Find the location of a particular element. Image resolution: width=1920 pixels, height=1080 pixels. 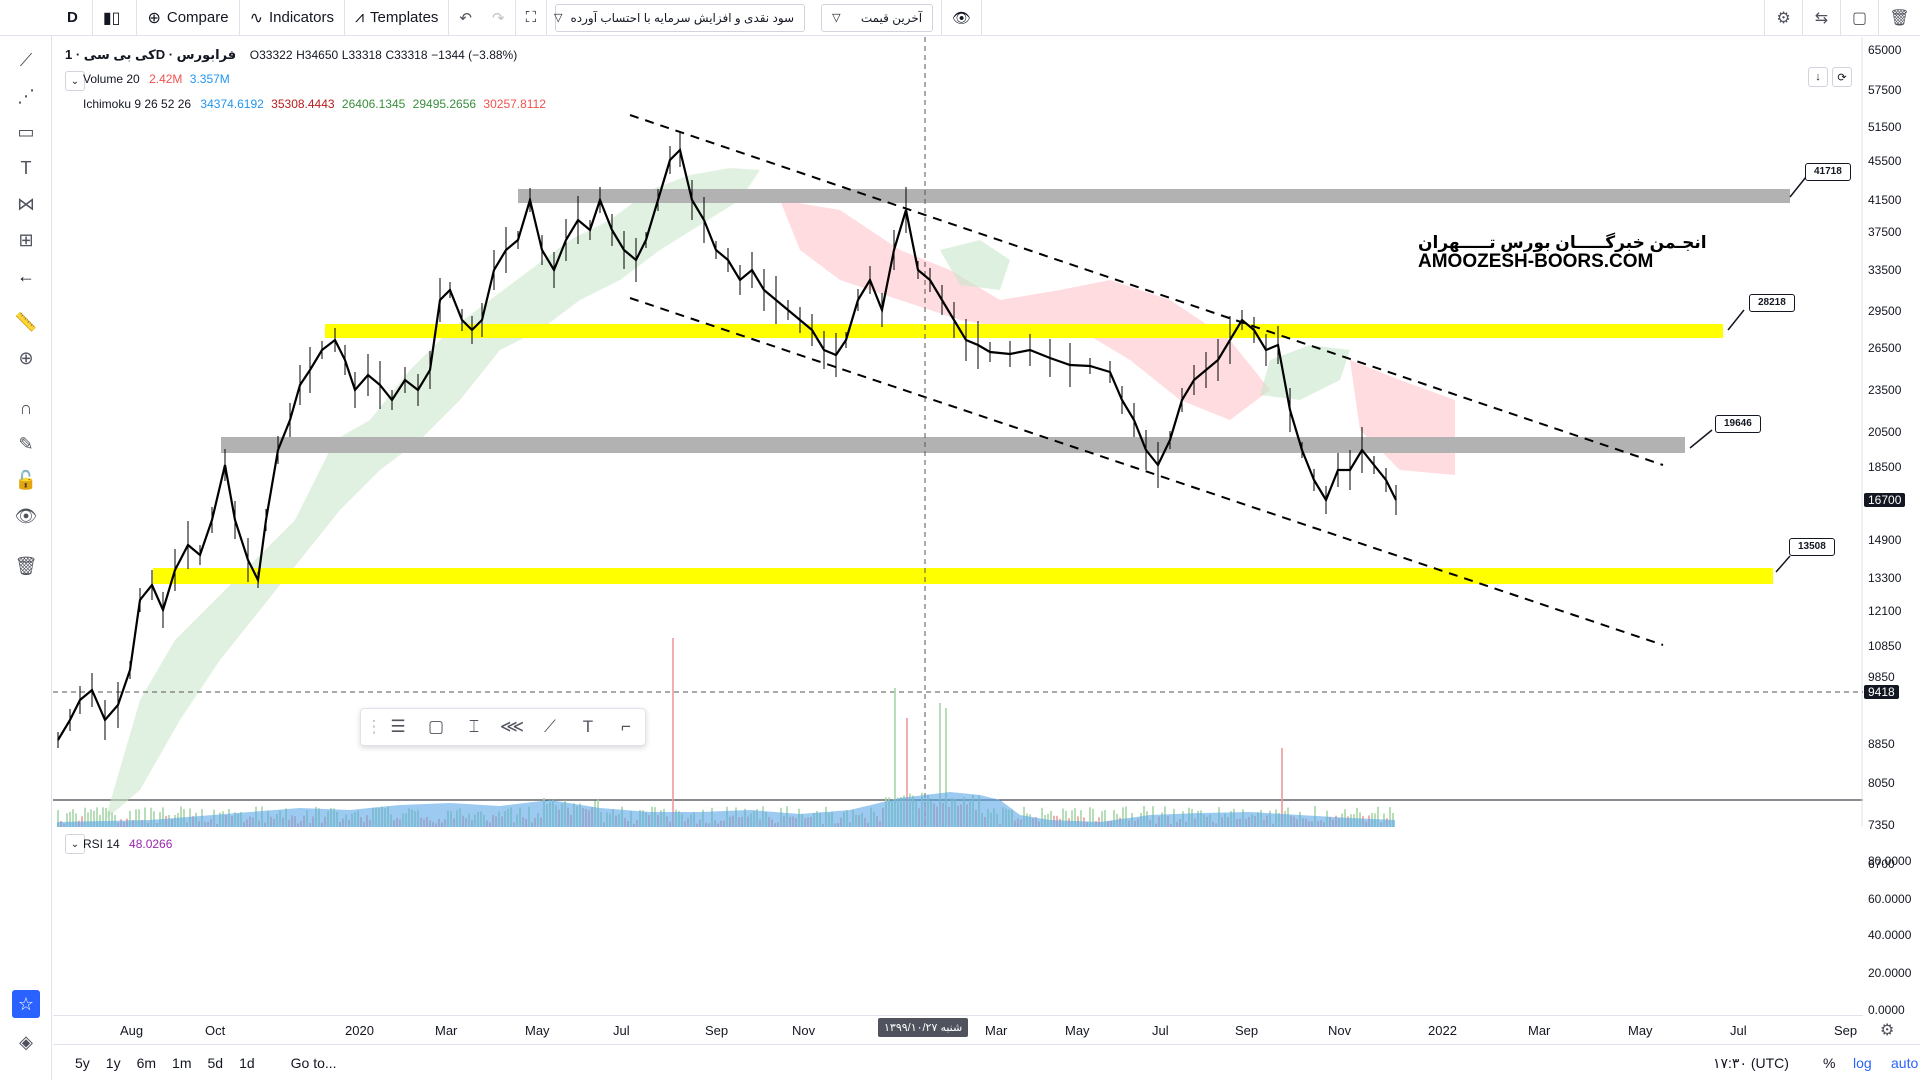

level-callout: 19646 is located at coordinates (1738, 424).